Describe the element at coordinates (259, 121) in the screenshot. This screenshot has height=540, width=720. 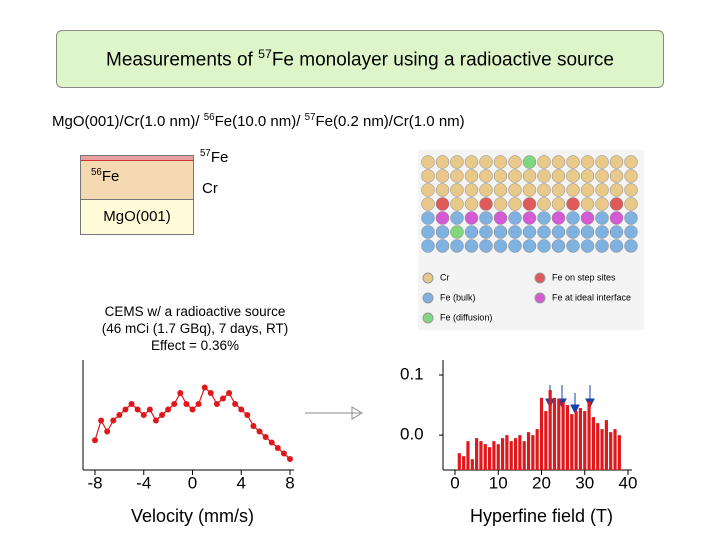
I see `subtitle-part: Fe(10.0 nm)/` at that location.